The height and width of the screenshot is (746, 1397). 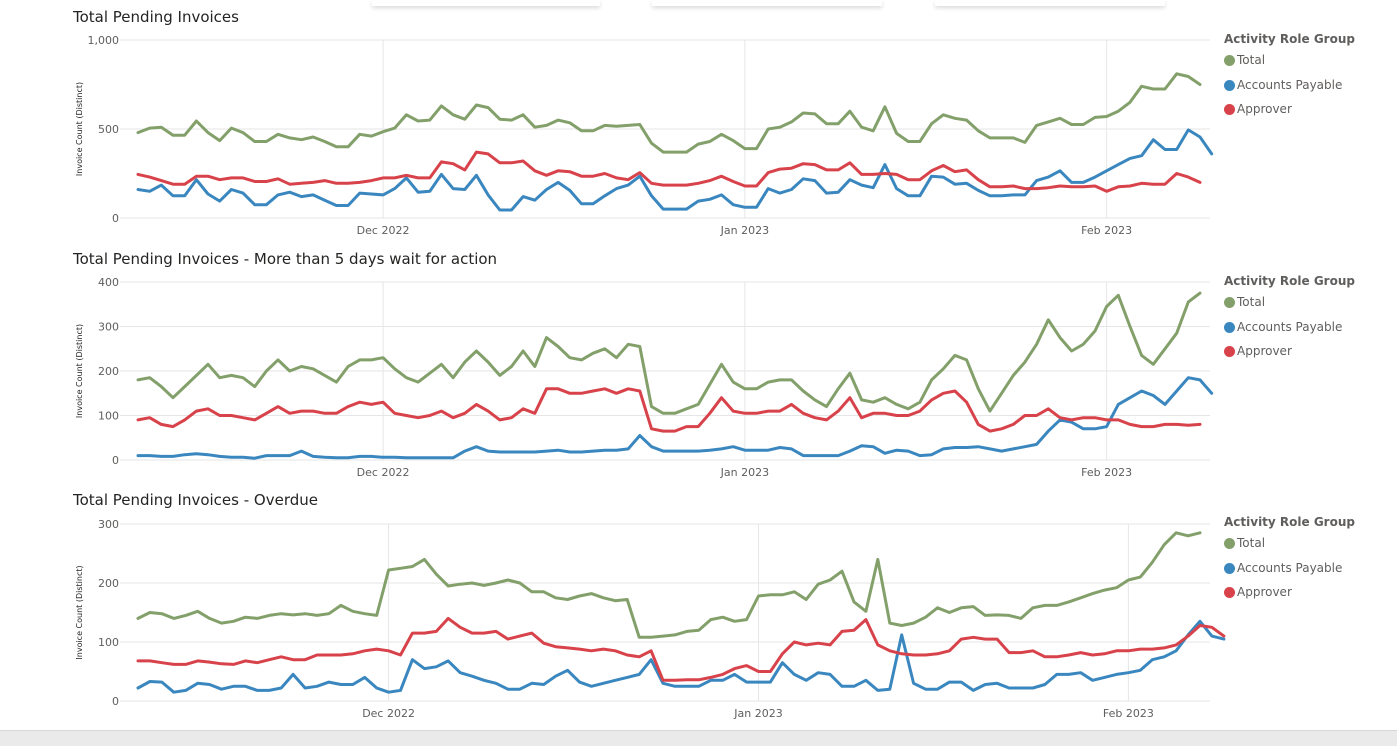 What do you see at coordinates (698, 738) in the screenshot?
I see `horizontal-scrollbar` at bounding box center [698, 738].